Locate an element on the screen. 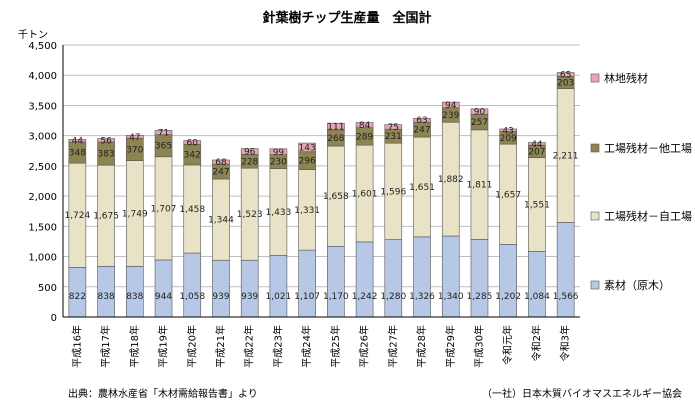  data-label: 43 is located at coordinates (507, 131).